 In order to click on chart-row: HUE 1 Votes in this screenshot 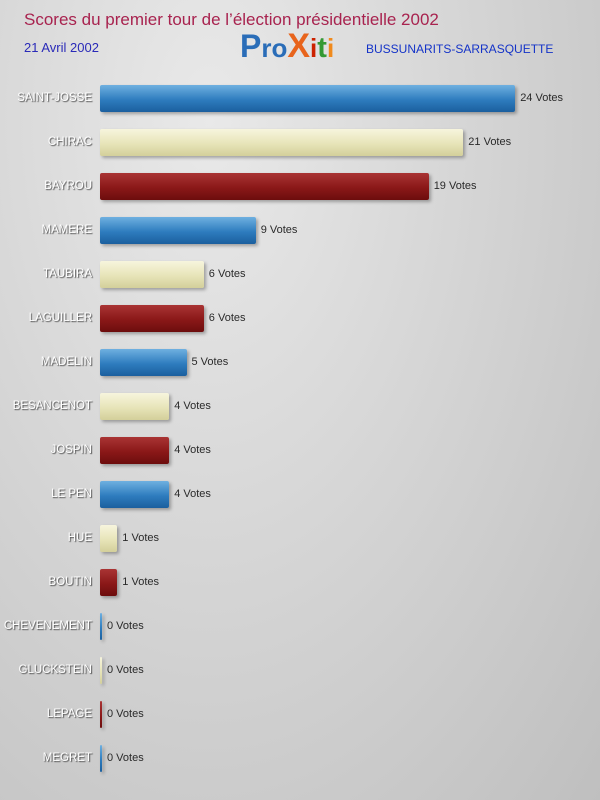, I will do `click(300, 538)`.